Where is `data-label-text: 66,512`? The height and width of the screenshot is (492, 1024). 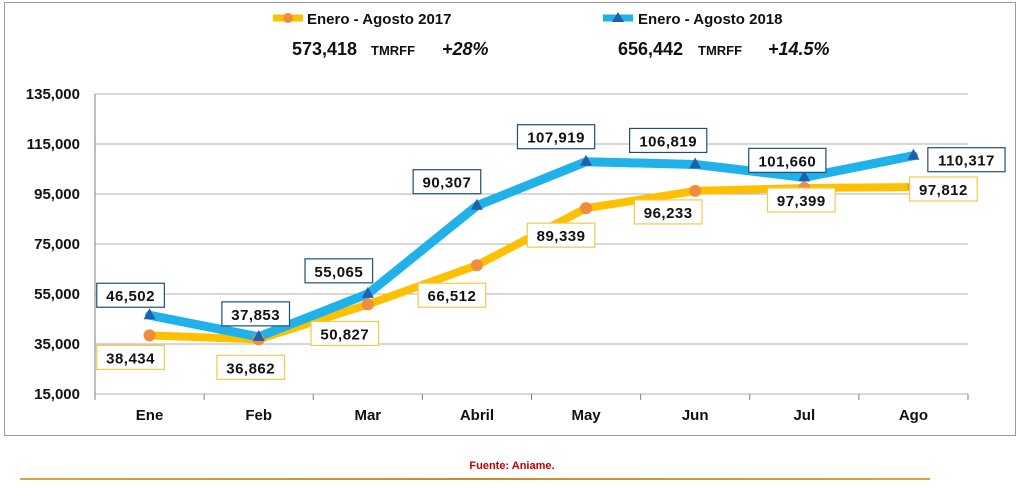
data-label-text: 66,512 is located at coordinates (451, 296).